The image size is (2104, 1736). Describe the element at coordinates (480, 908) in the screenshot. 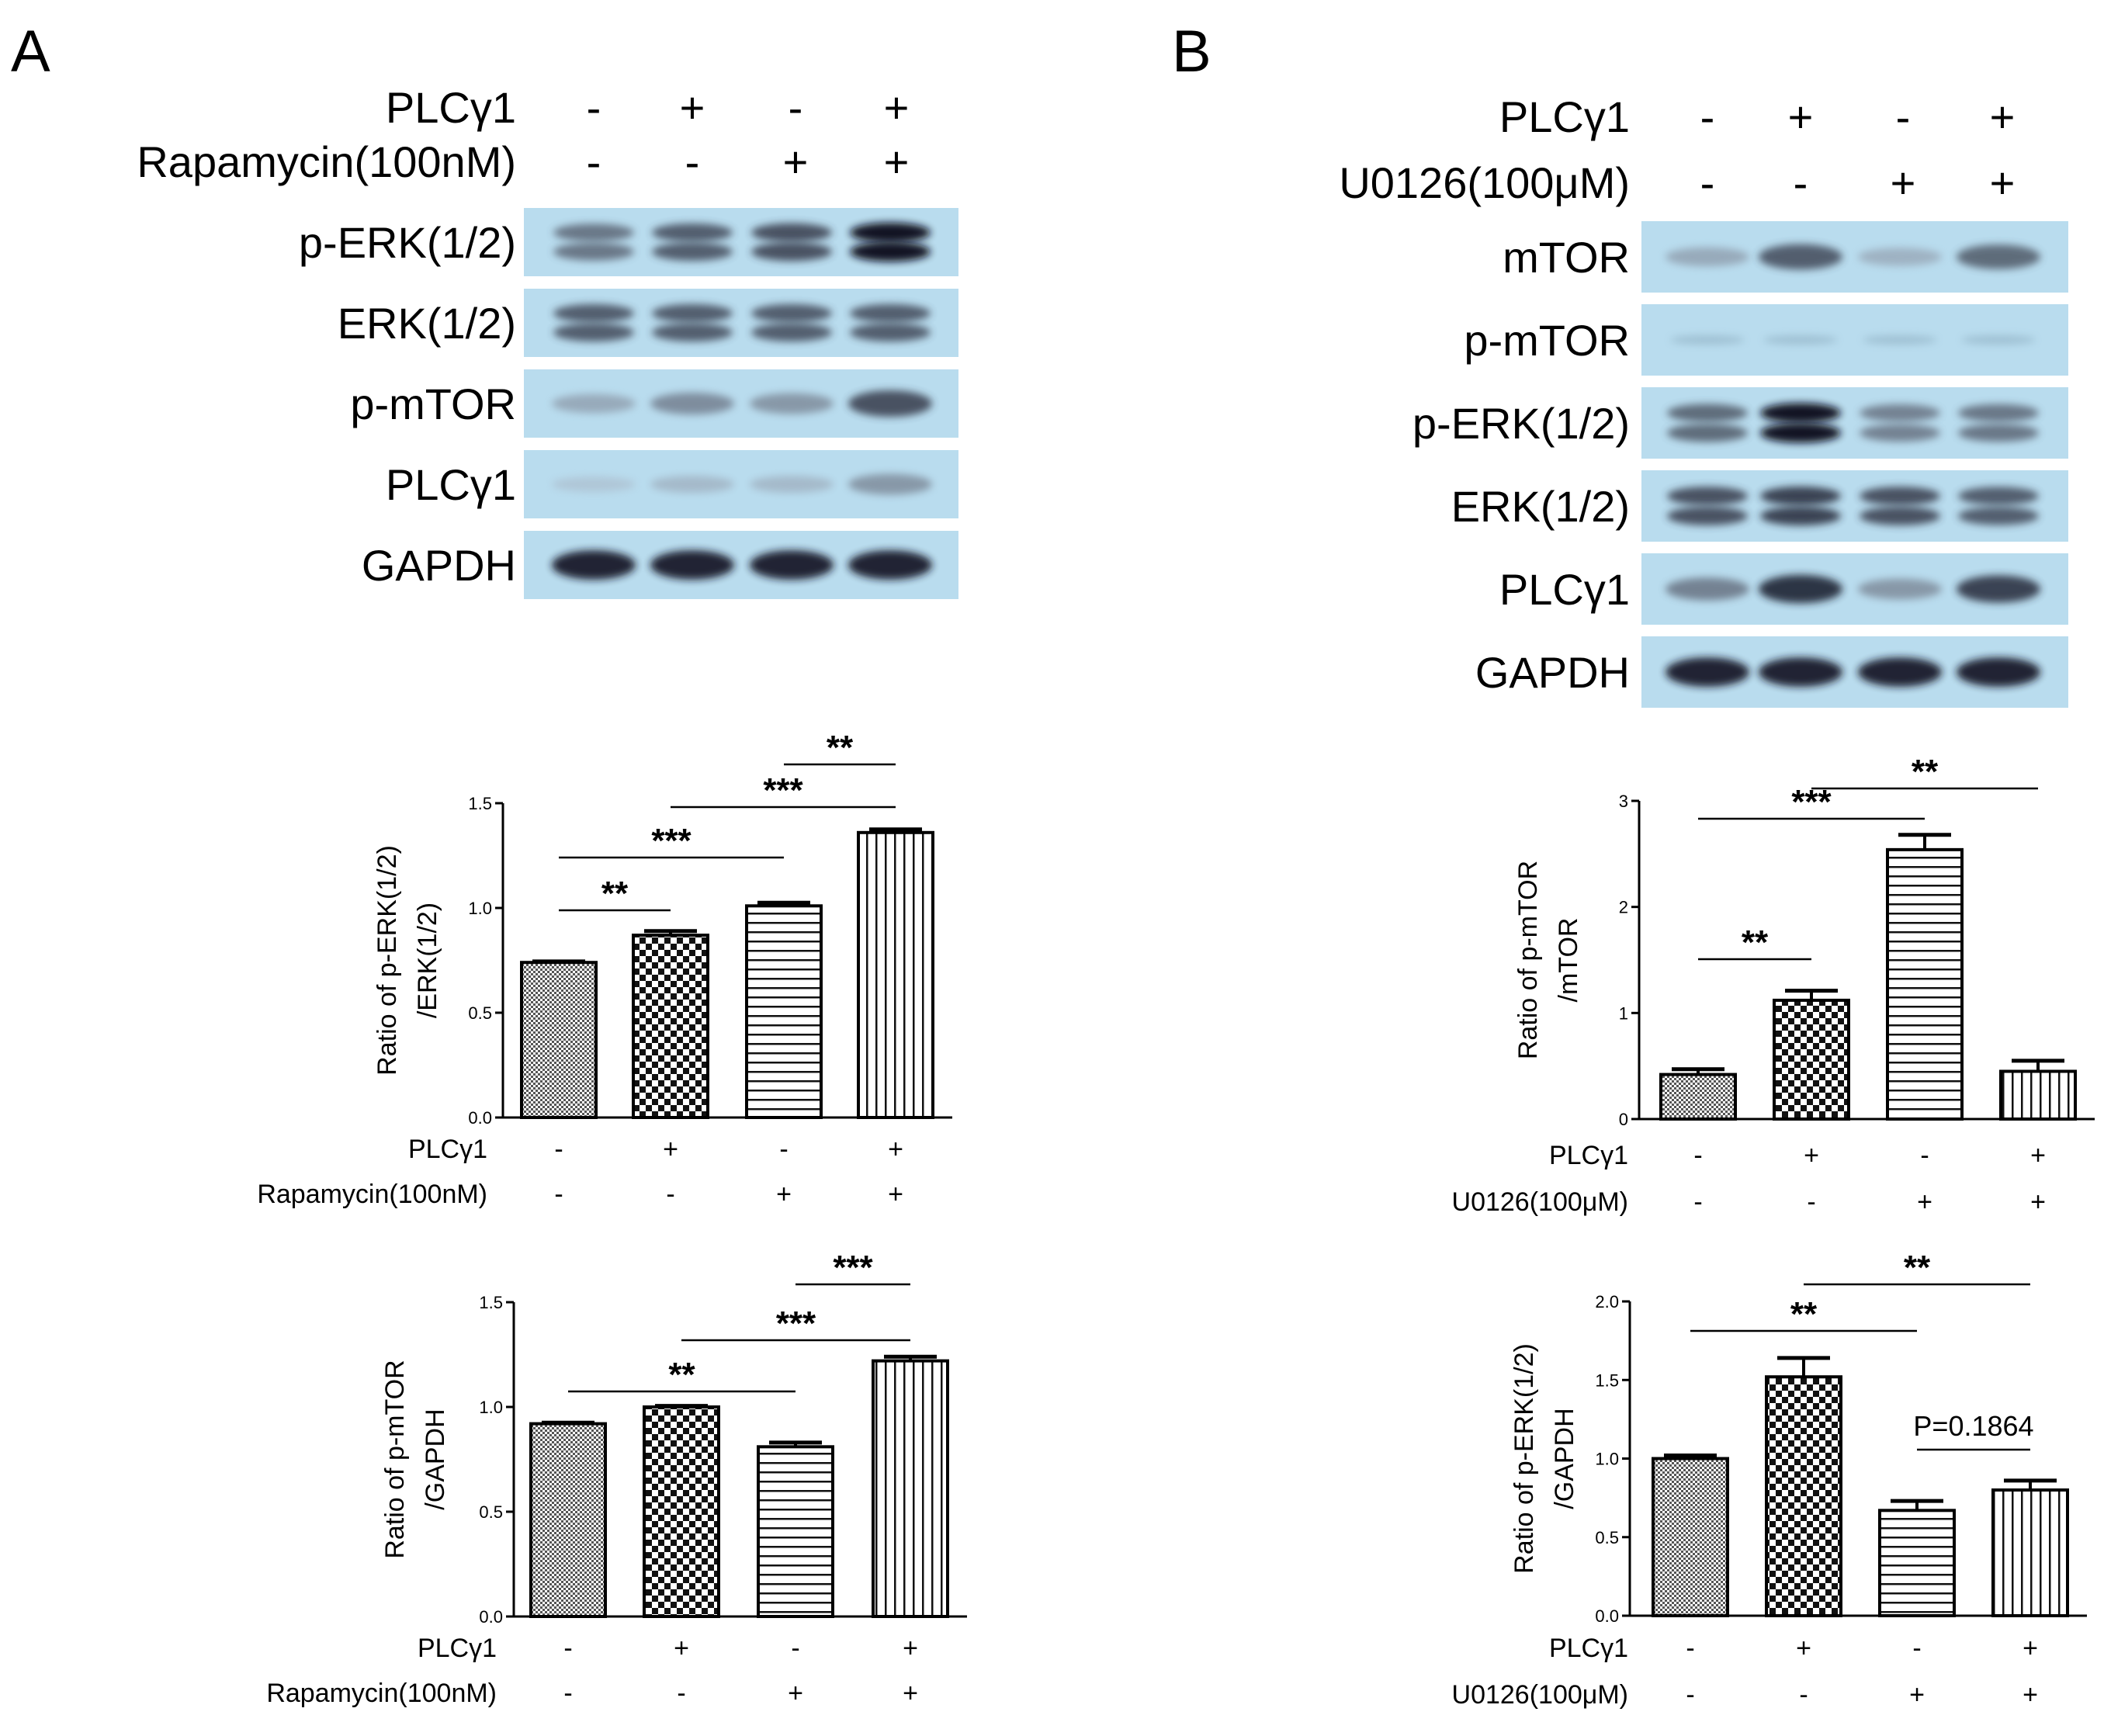

I see `y-tick-label: 1.0` at that location.